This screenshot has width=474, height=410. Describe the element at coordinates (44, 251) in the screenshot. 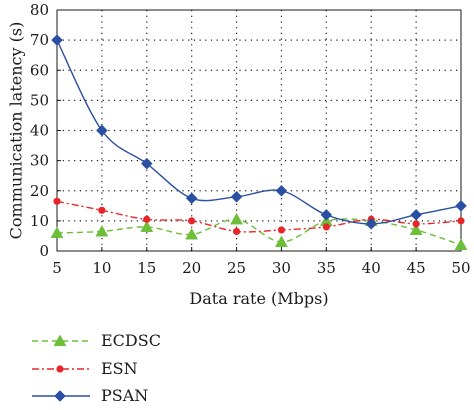

I see `y-tick-label: 0` at that location.